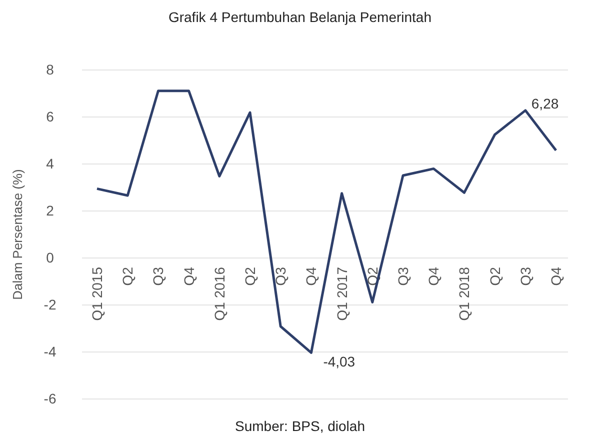  Describe the element at coordinates (545, 103) in the screenshot. I see `data-label: 6,28` at that location.